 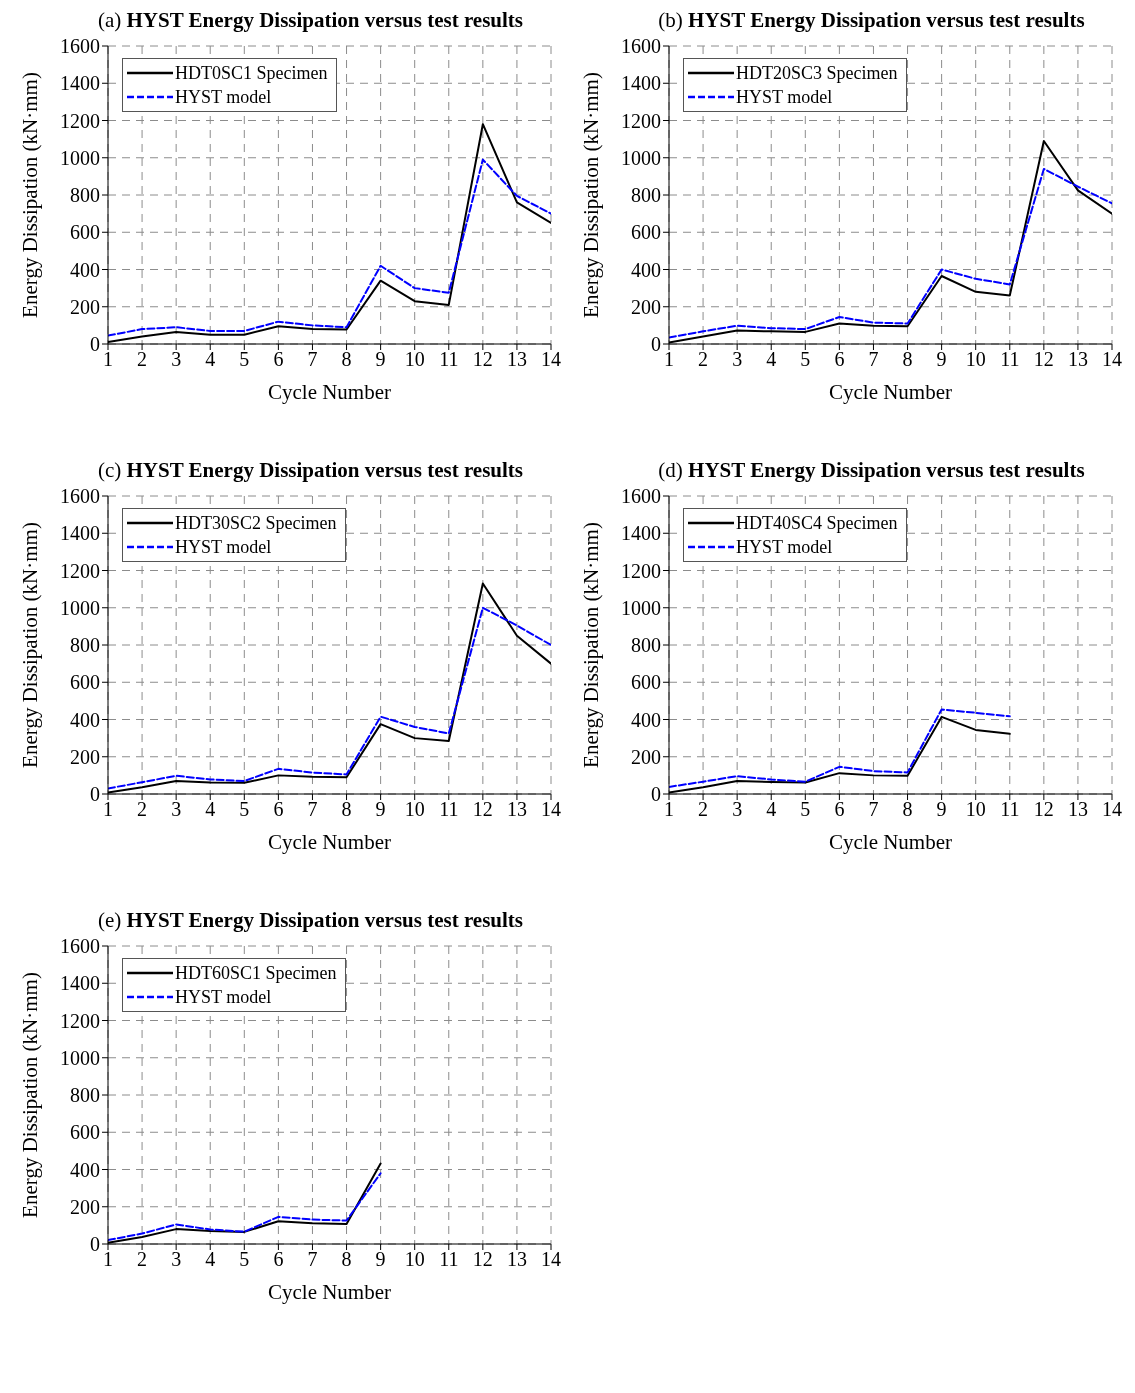 I want to click on legend-label: HDT0SC1 Specimen, so click(x=251, y=73).